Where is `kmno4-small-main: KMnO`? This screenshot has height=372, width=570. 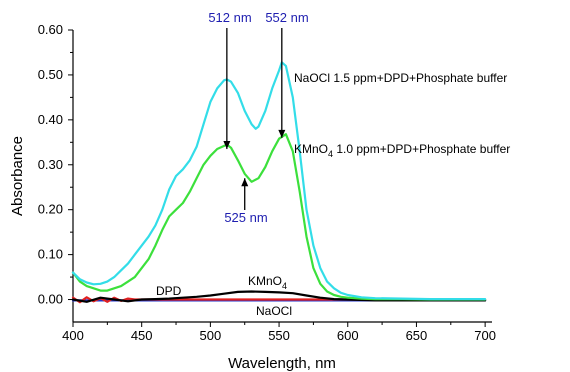
kmno4-small-main: KMnO is located at coordinates (265, 281).